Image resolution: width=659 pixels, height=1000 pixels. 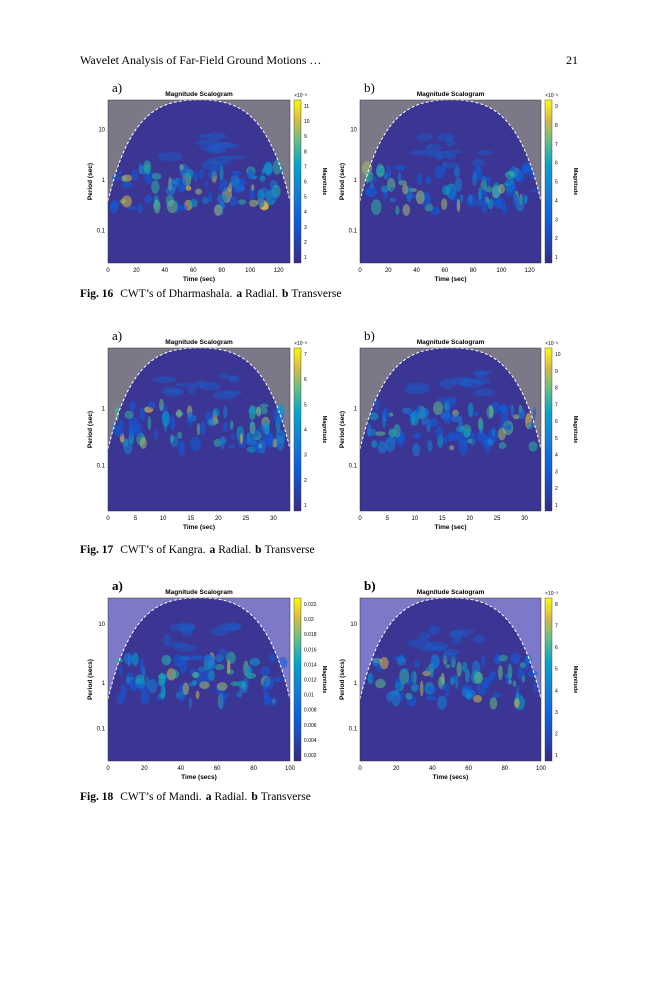 What do you see at coordinates (305, 506) in the screenshot?
I see `colorbar-tick-label: 1` at bounding box center [305, 506].